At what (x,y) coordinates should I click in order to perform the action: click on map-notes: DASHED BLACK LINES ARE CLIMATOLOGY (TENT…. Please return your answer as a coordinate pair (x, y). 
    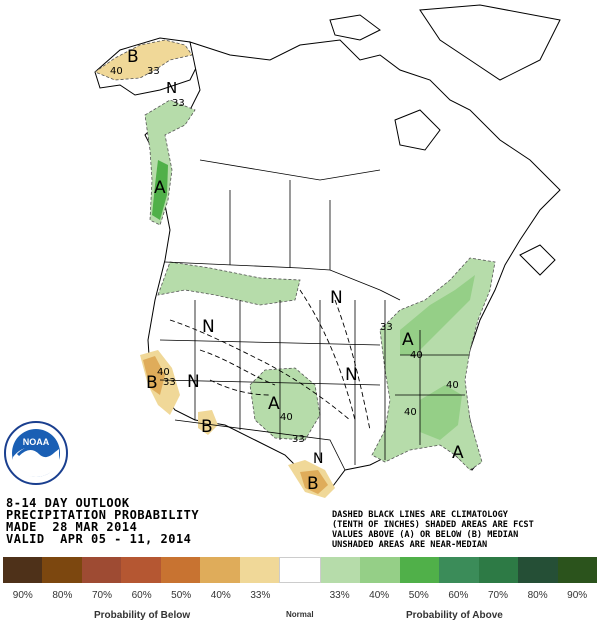
    Looking at the image, I should click on (465, 530).